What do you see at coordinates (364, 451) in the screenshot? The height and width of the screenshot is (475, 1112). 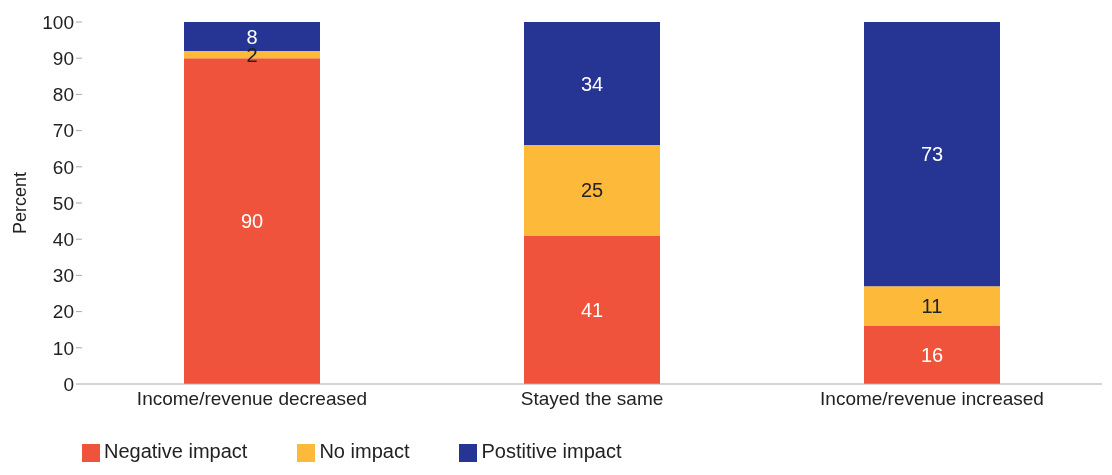 I see `legend-label: No impact` at bounding box center [364, 451].